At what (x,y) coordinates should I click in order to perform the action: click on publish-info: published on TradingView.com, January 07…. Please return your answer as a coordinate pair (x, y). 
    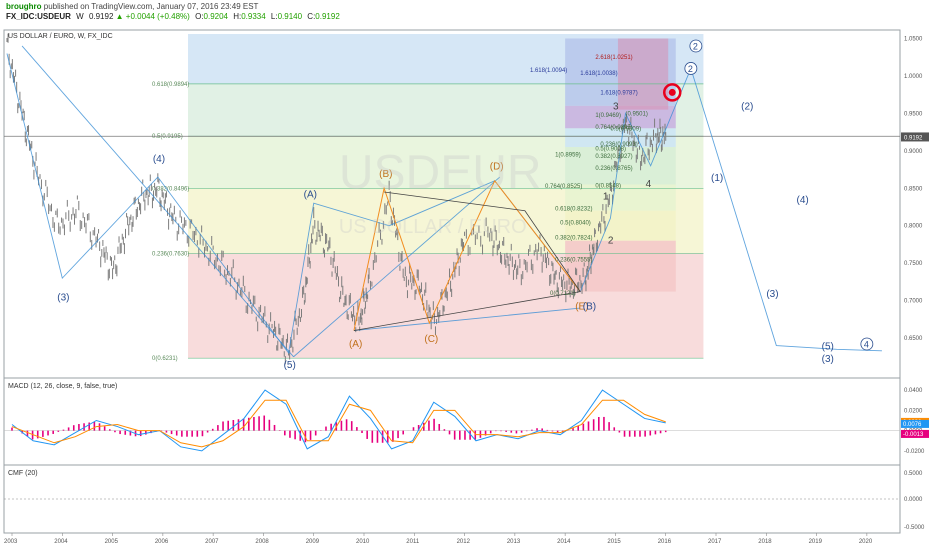
    Looking at the image, I should click on (151, 6).